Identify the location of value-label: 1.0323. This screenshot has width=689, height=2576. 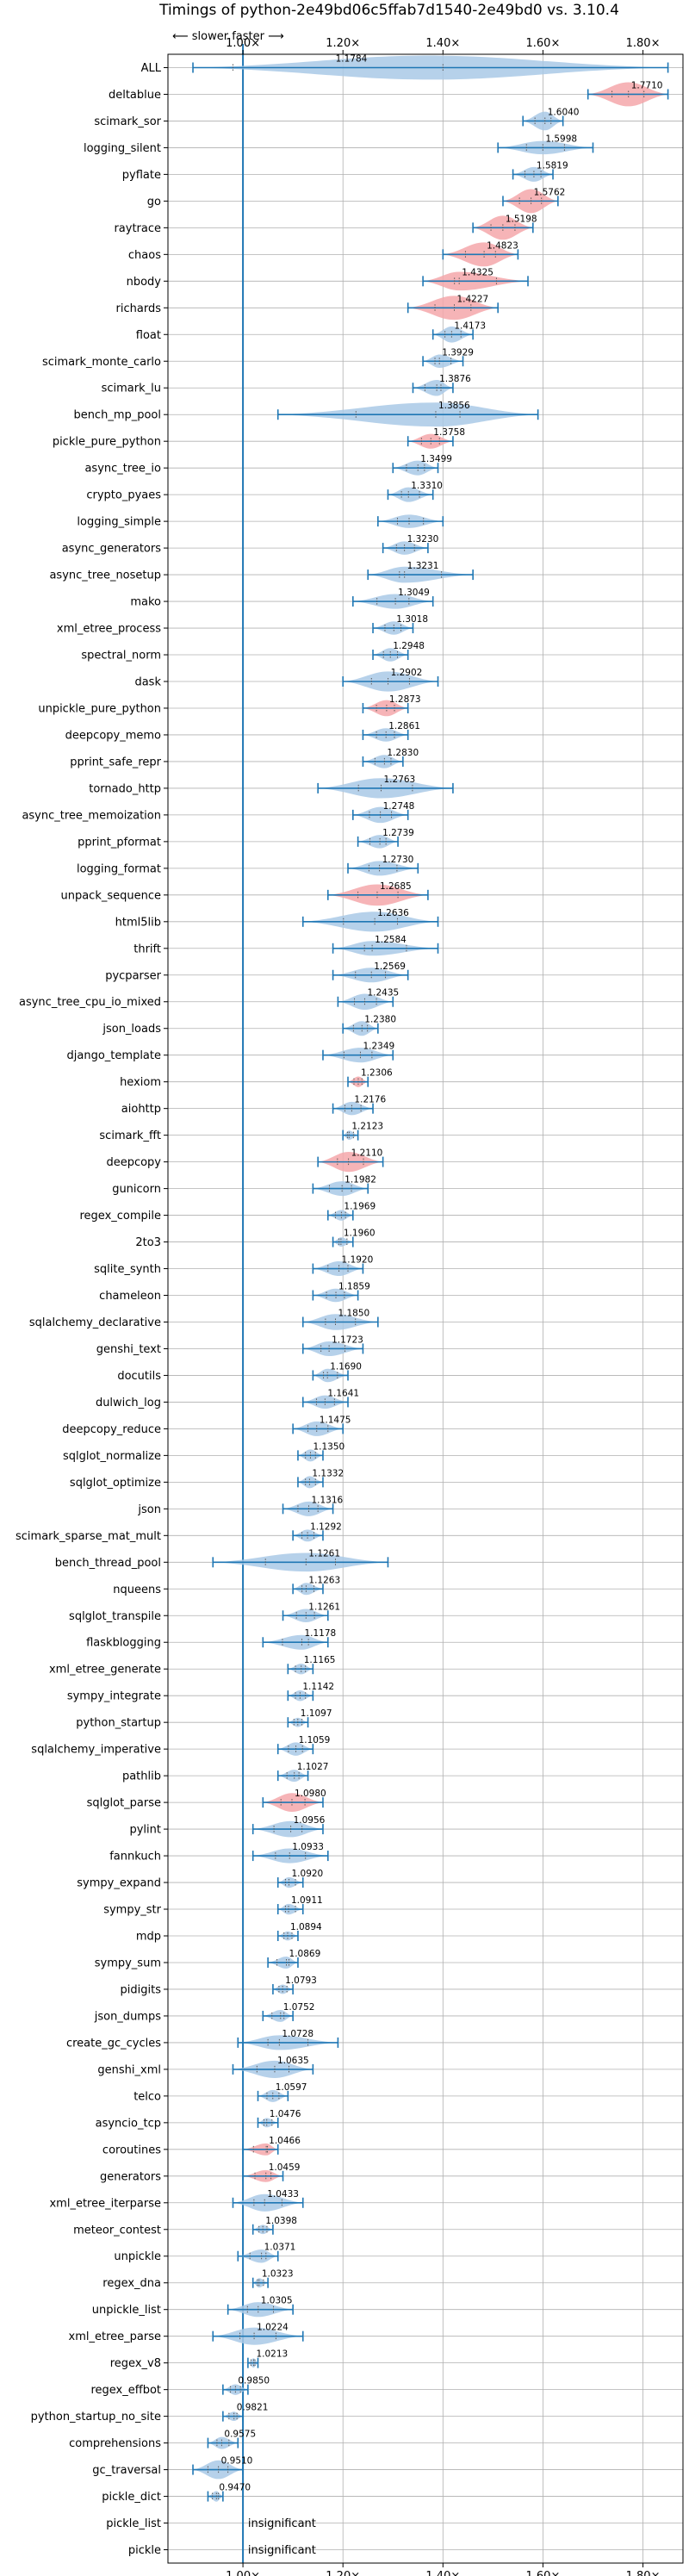
(278, 2275).